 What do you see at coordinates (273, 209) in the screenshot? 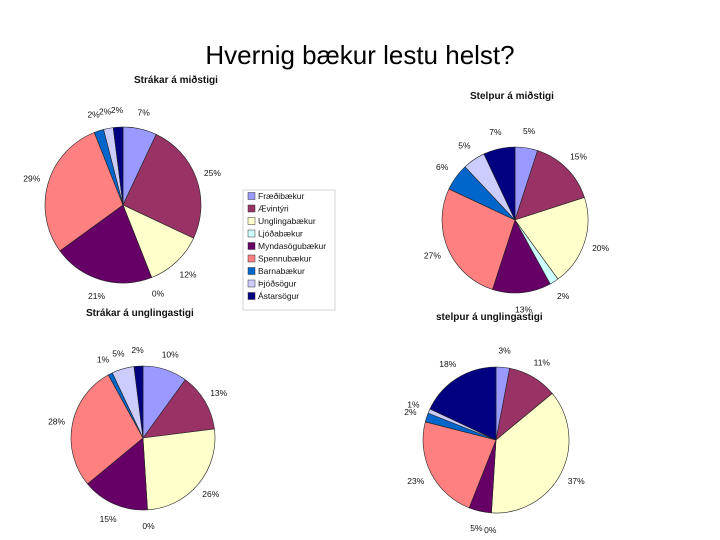
I see `legend-label: Ævintýri` at bounding box center [273, 209].